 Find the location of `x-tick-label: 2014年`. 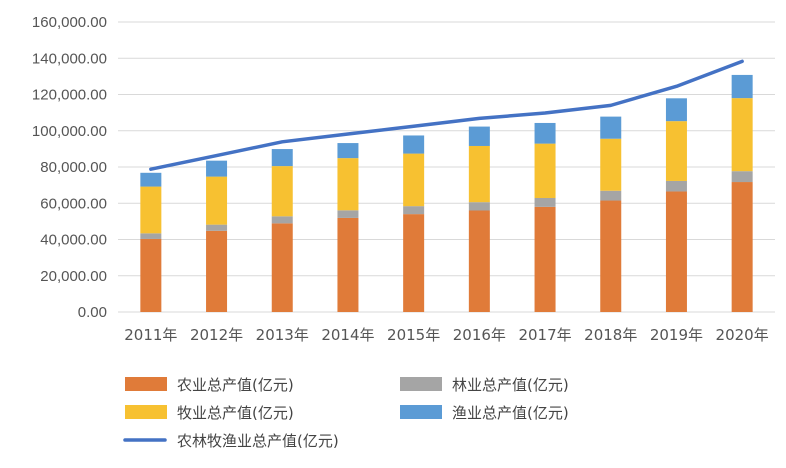

x-tick-label: 2014年 is located at coordinates (347, 335).